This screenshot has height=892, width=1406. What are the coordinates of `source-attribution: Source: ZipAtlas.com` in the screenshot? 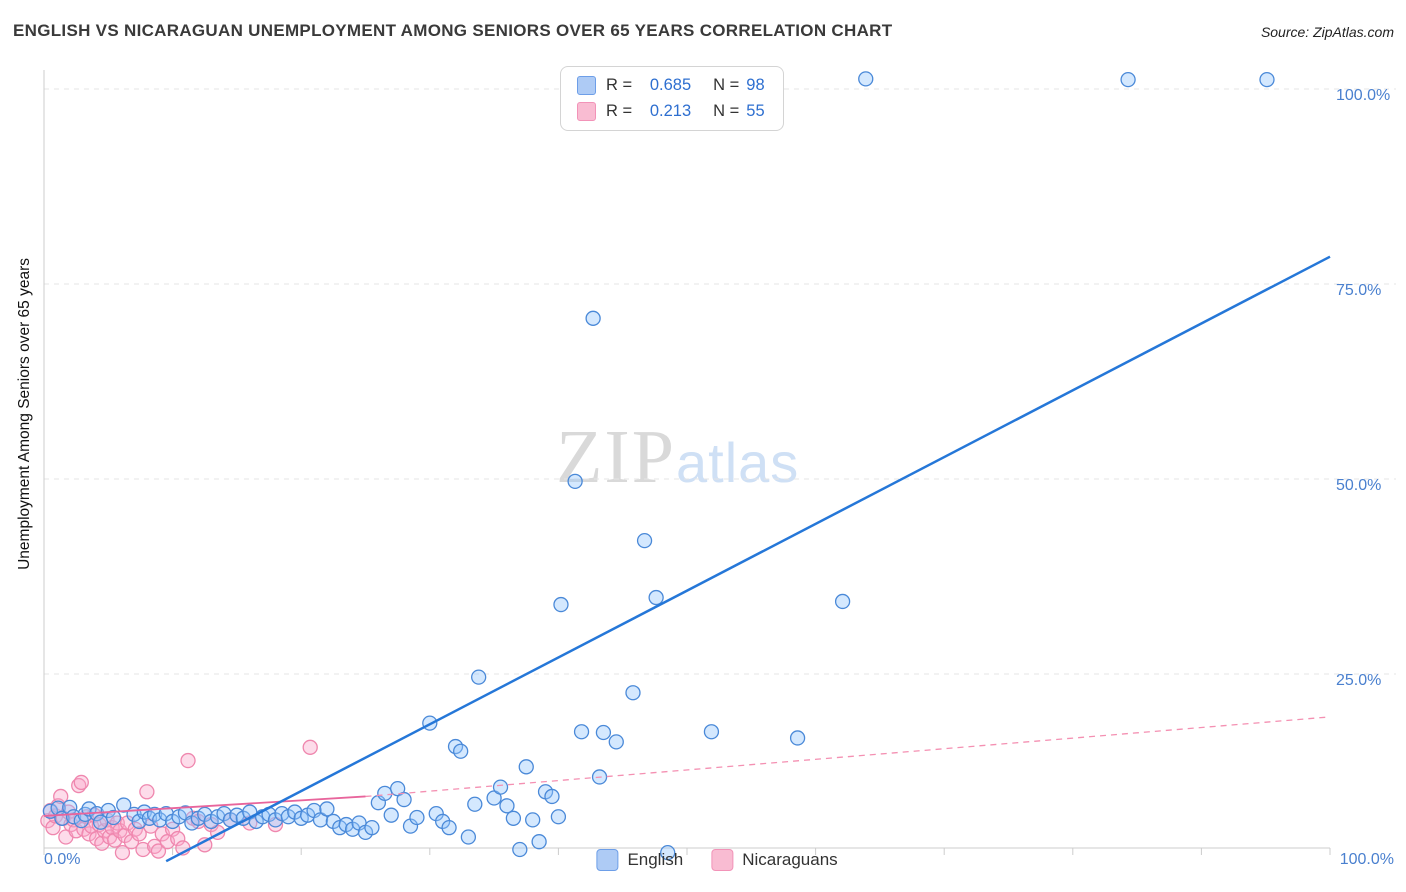 It's located at (1327, 32).